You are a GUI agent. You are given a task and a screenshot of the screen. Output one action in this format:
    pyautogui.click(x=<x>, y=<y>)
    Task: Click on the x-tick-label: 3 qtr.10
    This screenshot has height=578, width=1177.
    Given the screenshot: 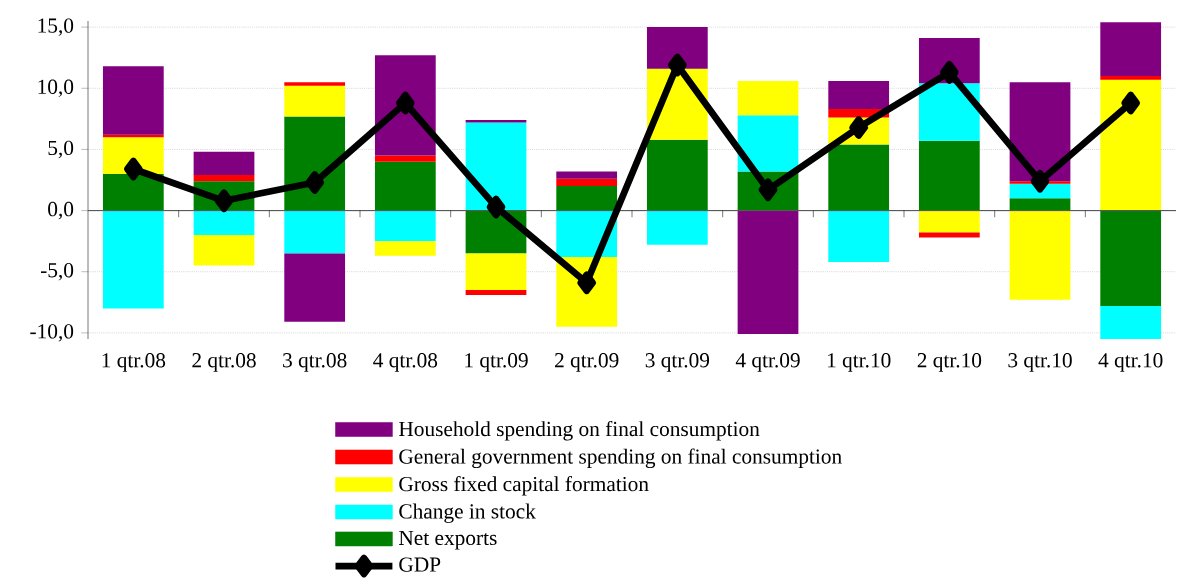 What is the action you would take?
    pyautogui.click(x=1040, y=362)
    